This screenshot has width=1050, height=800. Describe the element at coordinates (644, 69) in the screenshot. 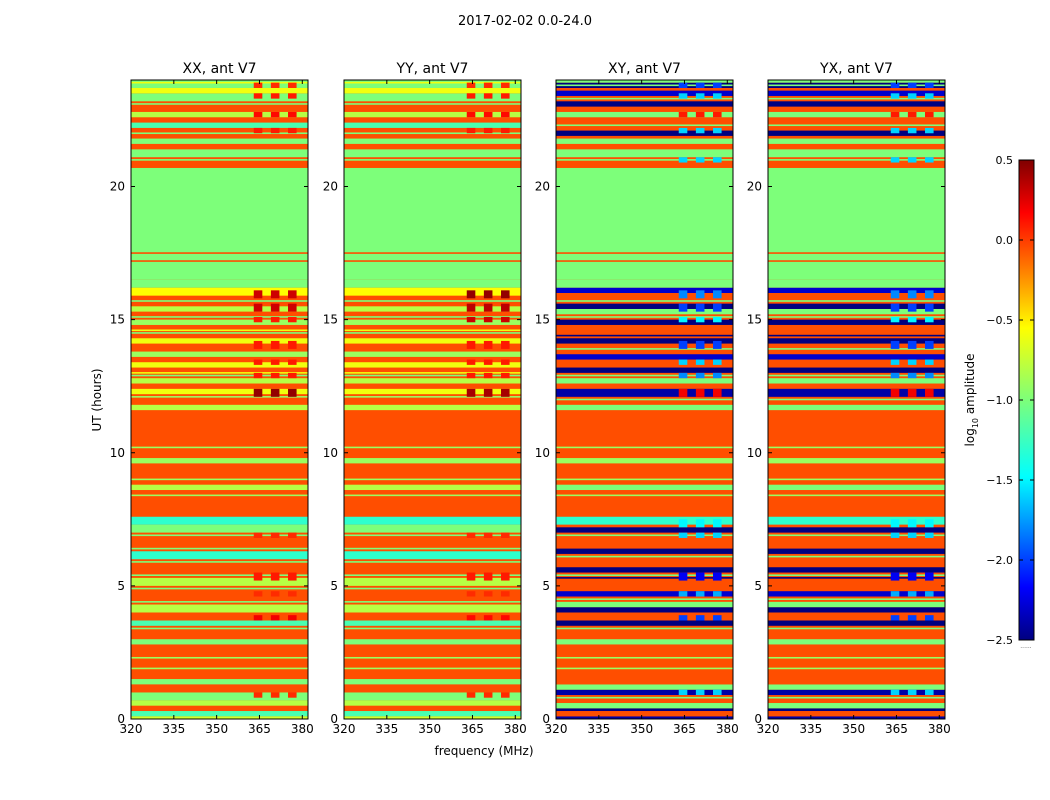

I see `panel-title: XY, ant V7` at that location.